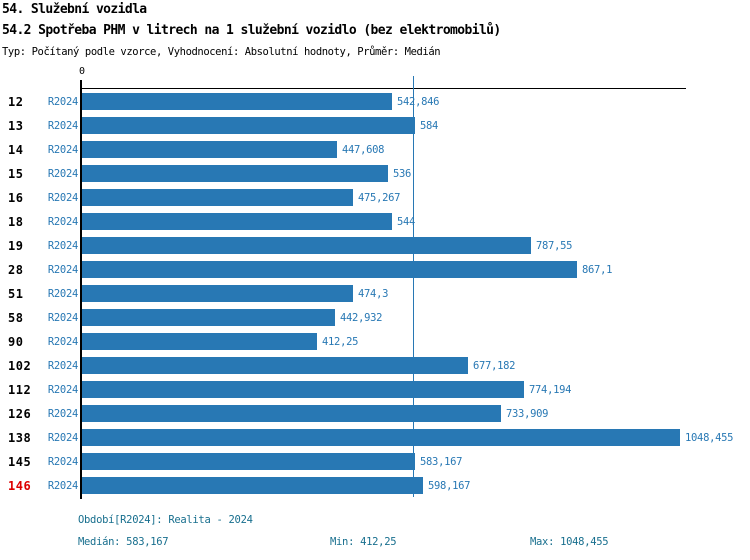  I want to click on bar-value-label: 867,1, so click(597, 270).